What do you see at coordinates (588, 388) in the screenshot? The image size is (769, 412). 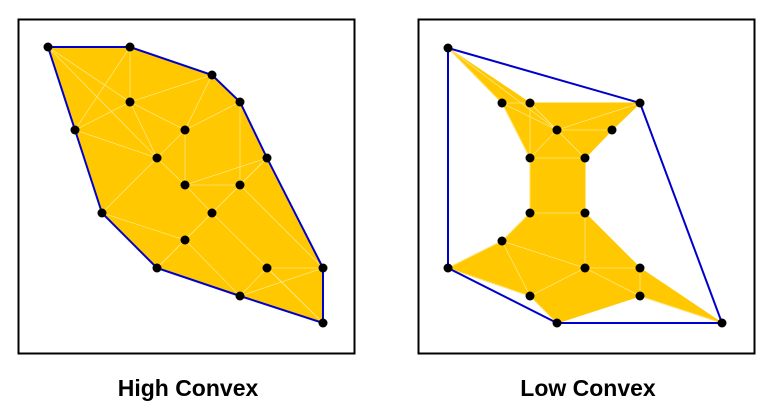 I see `low-convex-caption: Low Convex` at bounding box center [588, 388].